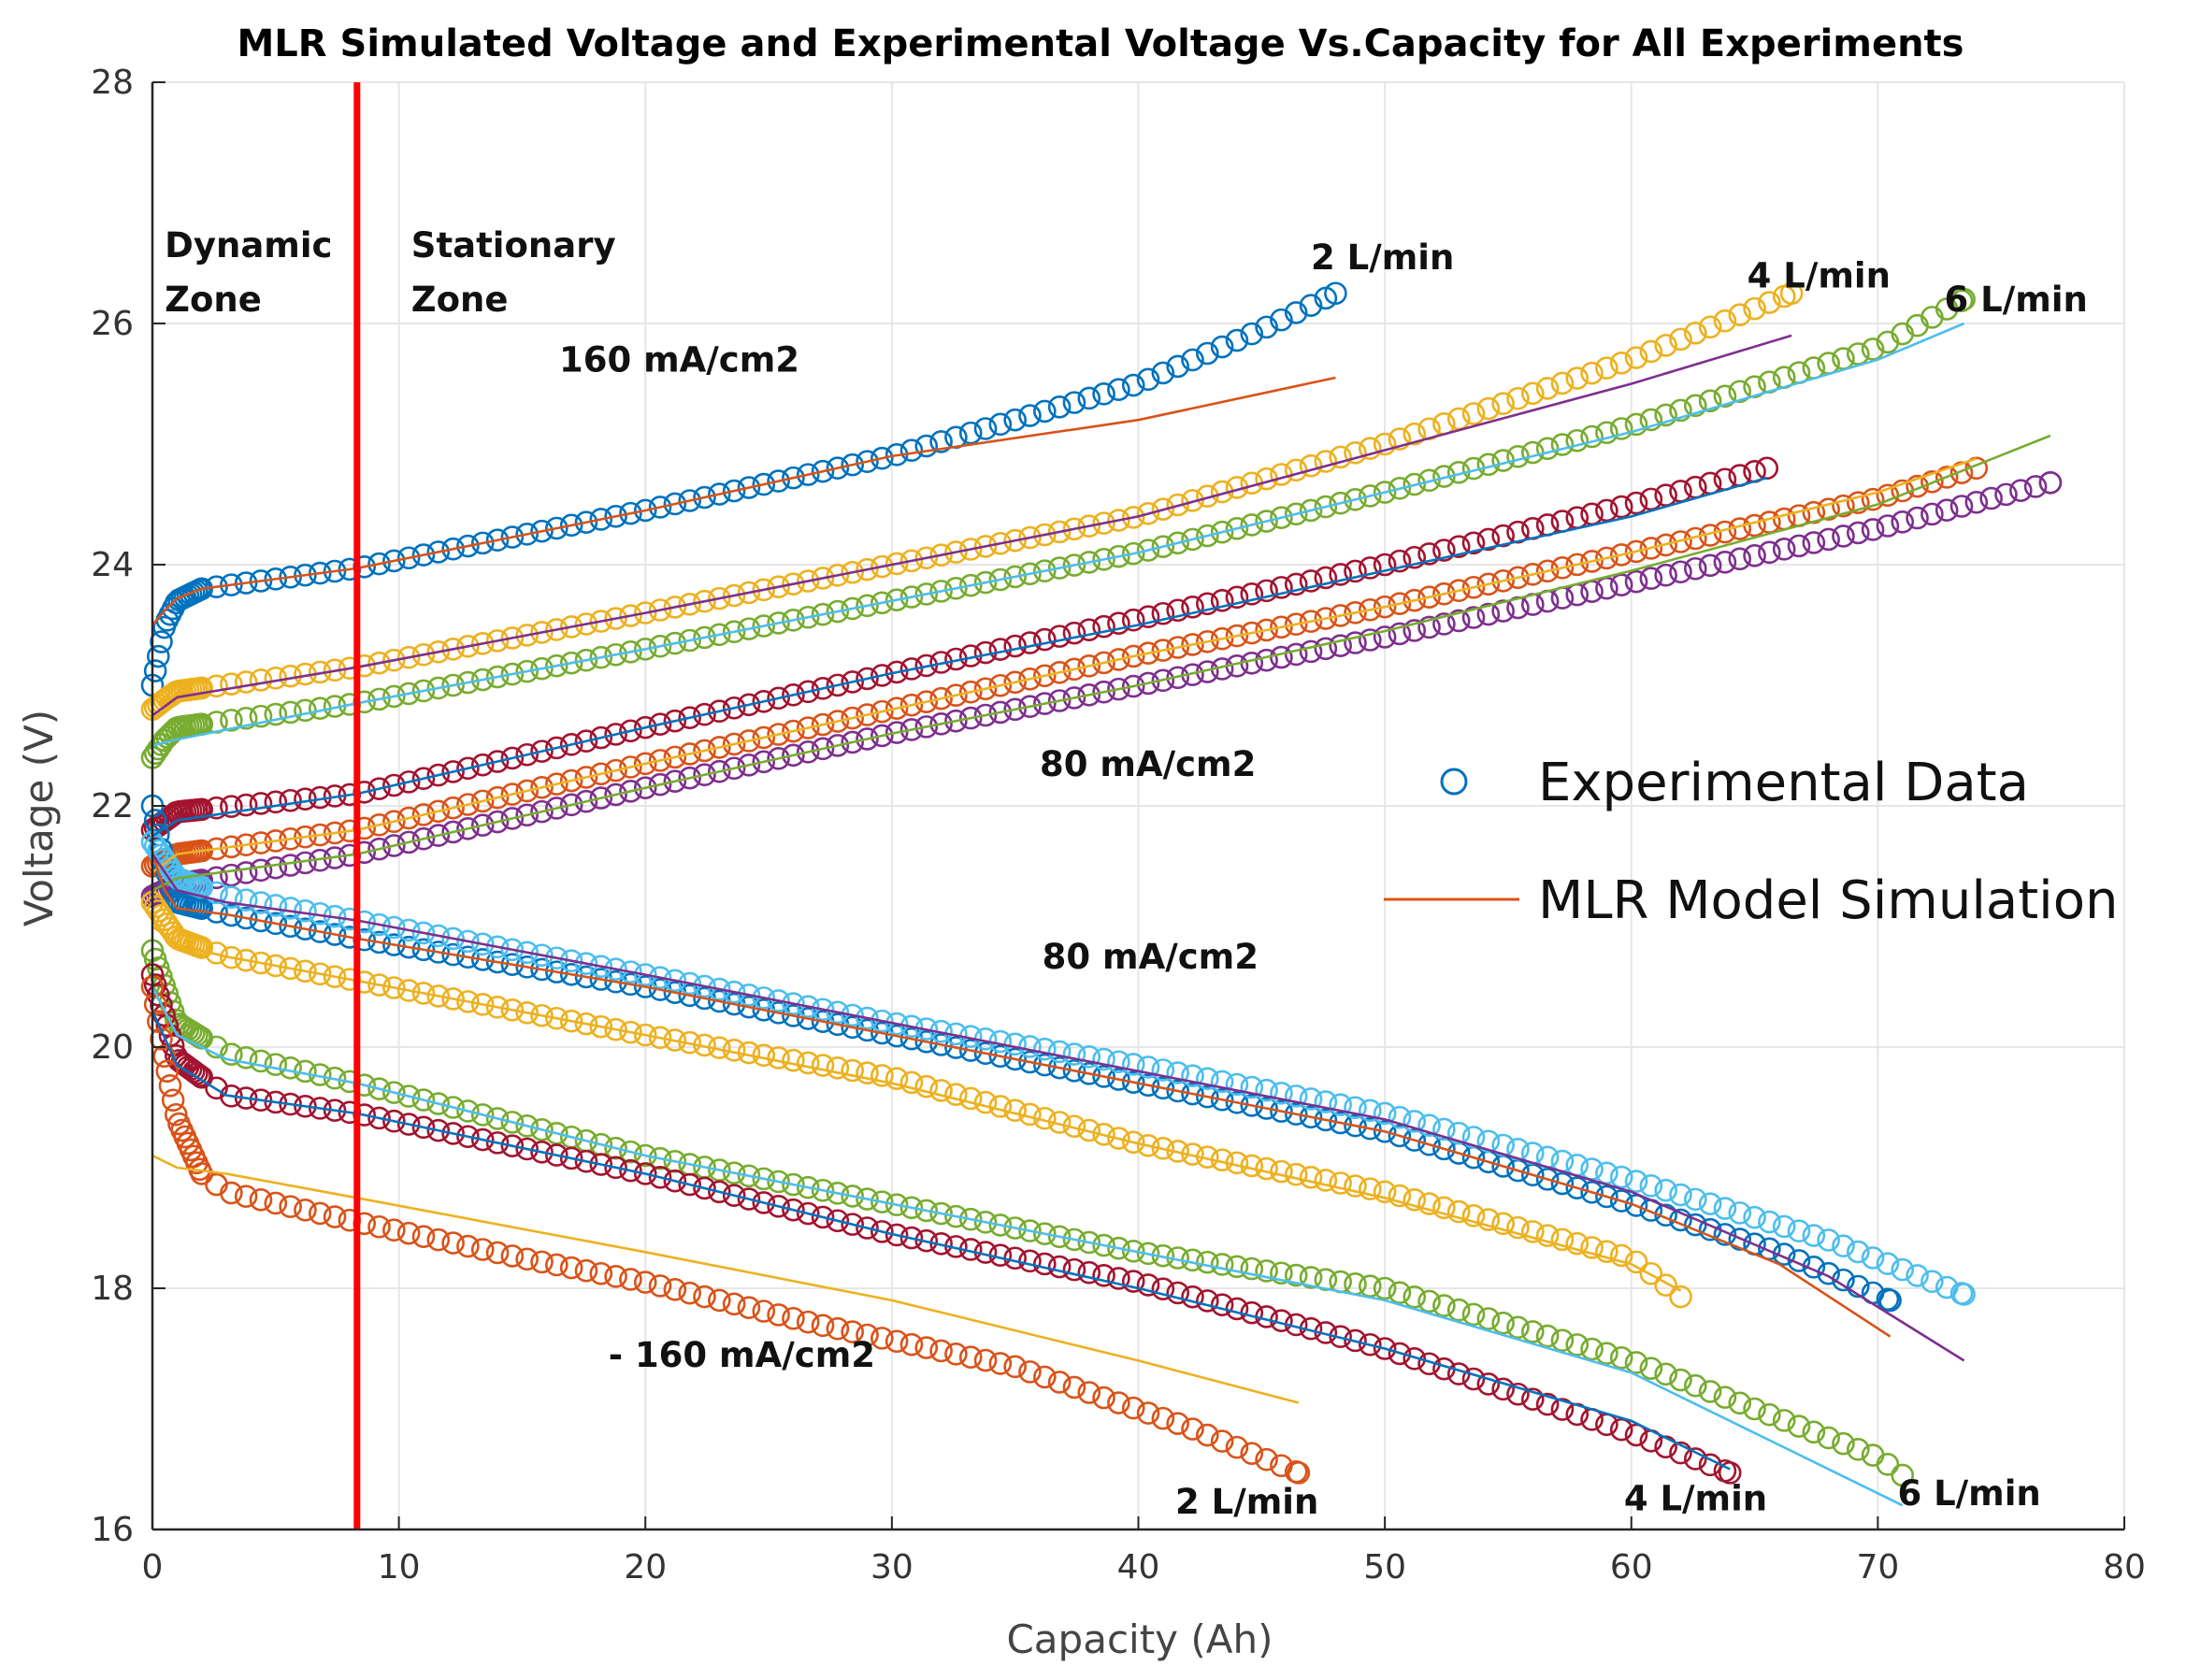  Describe the element at coordinates (1151, 957) in the screenshot. I see `annotation-label: 80 mA/cm2` at that location.